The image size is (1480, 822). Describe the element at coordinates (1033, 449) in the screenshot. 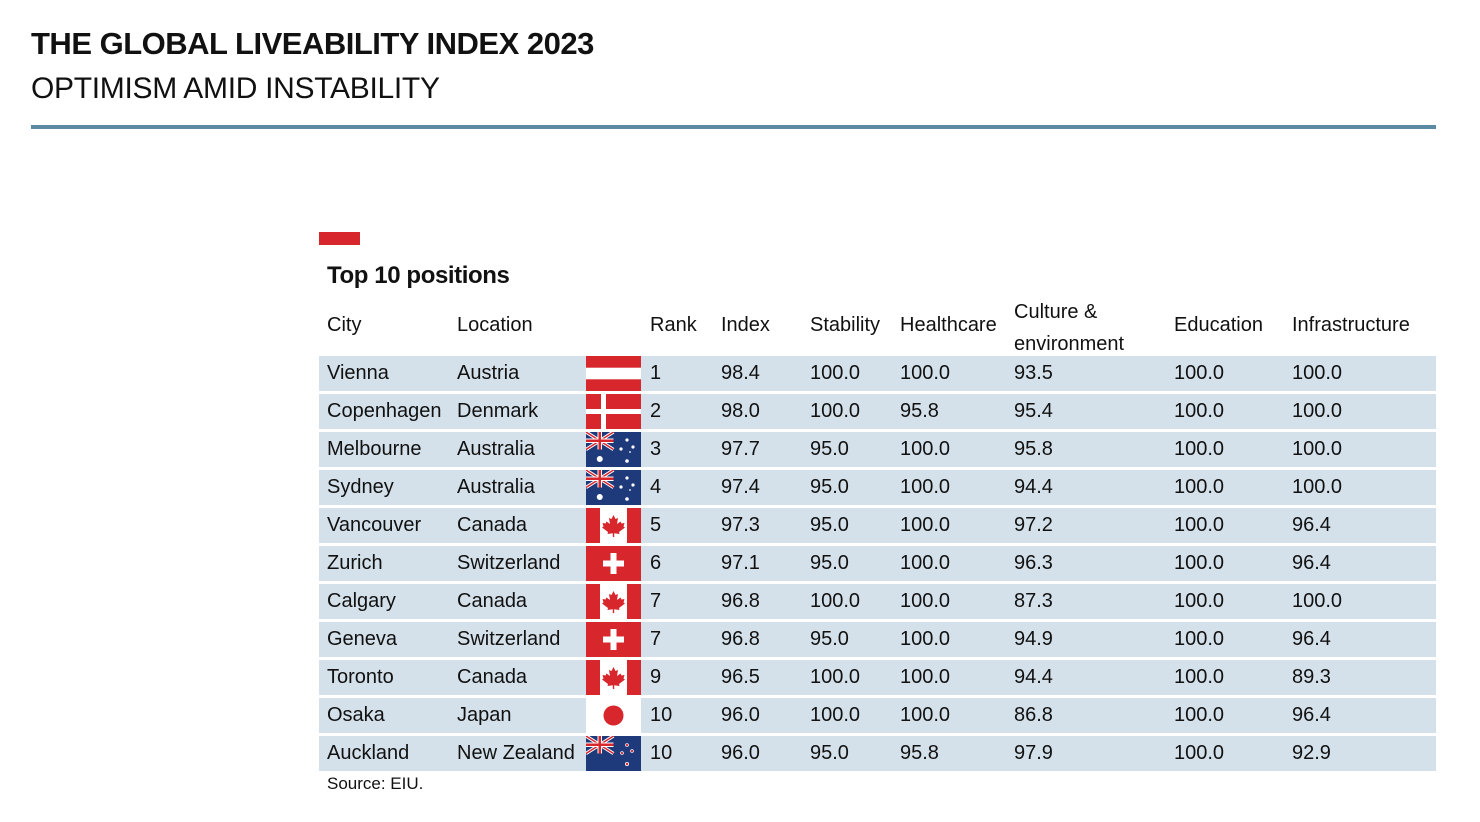

I see `cell-culture-environment: 95.8` at that location.